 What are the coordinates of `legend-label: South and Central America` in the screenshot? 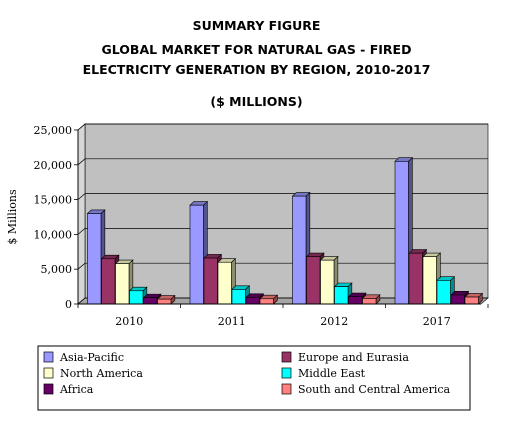 It's located at (374, 389).